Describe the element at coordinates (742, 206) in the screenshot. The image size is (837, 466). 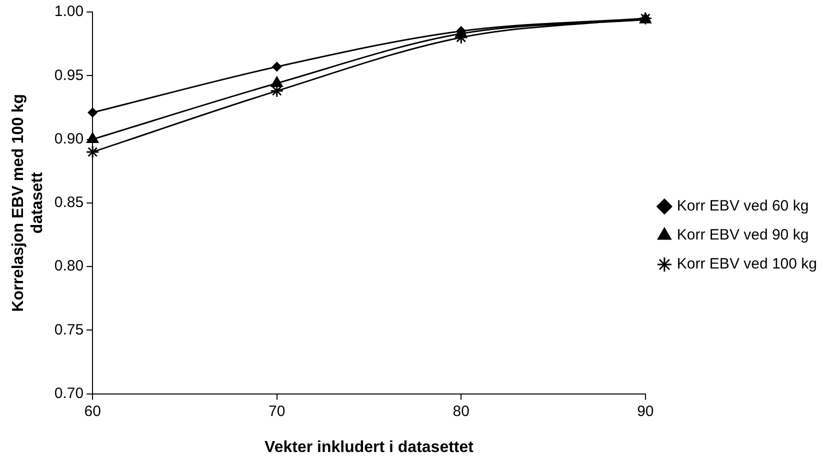
I see `legend-label: Korr EBV ved 60 kg` at that location.